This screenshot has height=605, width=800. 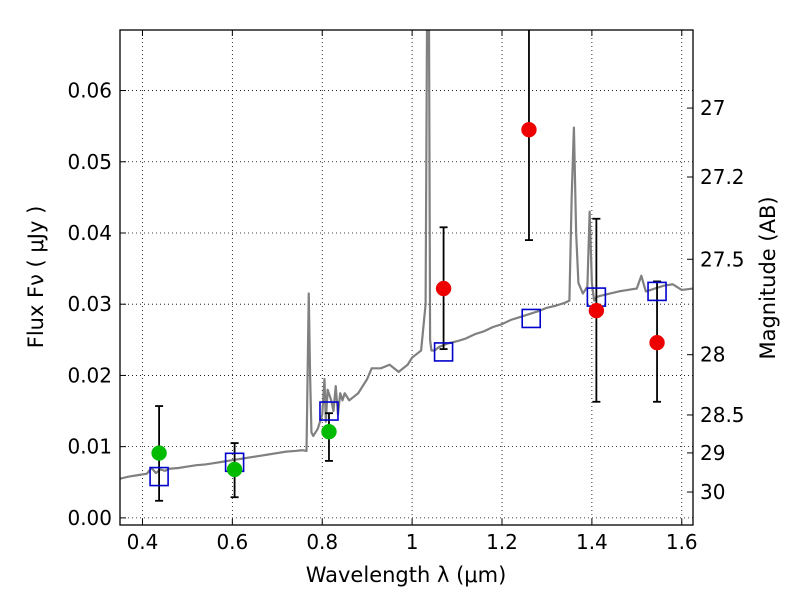 I want to click on x-axis-label: Wavelength λ (μm), so click(x=406, y=575).